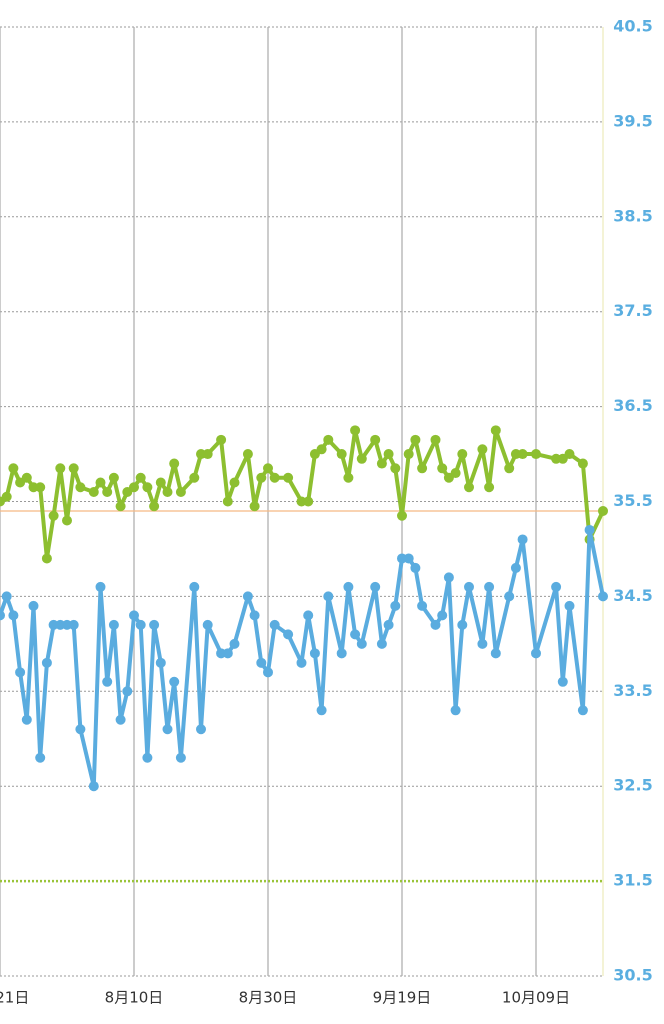 The image size is (664, 1024). I want to click on y-tick-label: 38.5, so click(632, 215).